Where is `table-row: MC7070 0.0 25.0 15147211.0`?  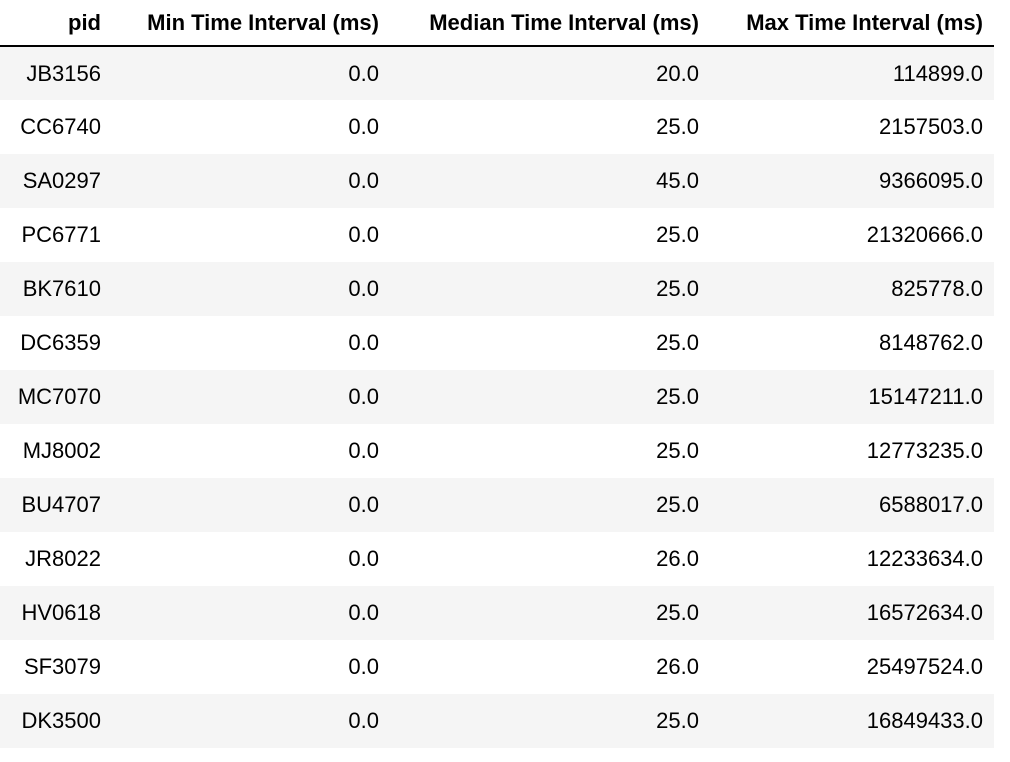
table-row: MC7070 0.0 25.0 15147211.0 is located at coordinates (497, 397).